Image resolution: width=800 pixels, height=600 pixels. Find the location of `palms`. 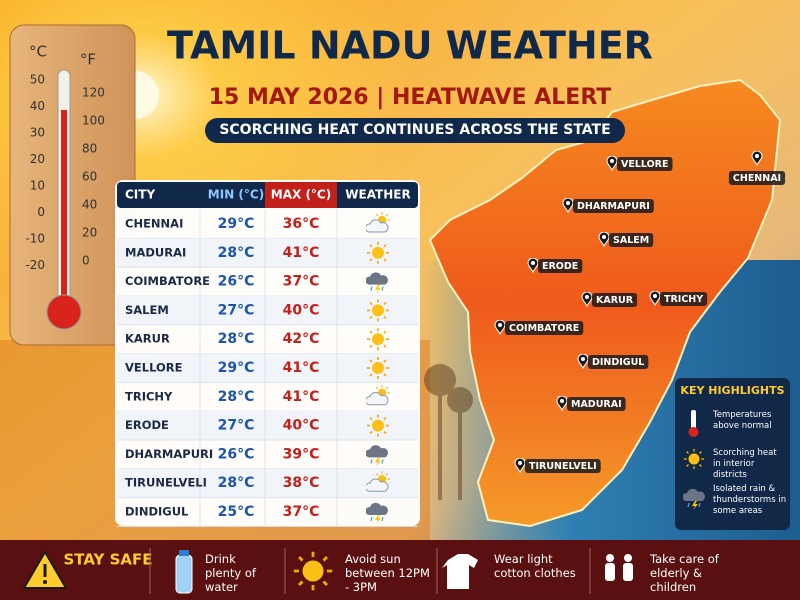

palms is located at coordinates (448, 432).